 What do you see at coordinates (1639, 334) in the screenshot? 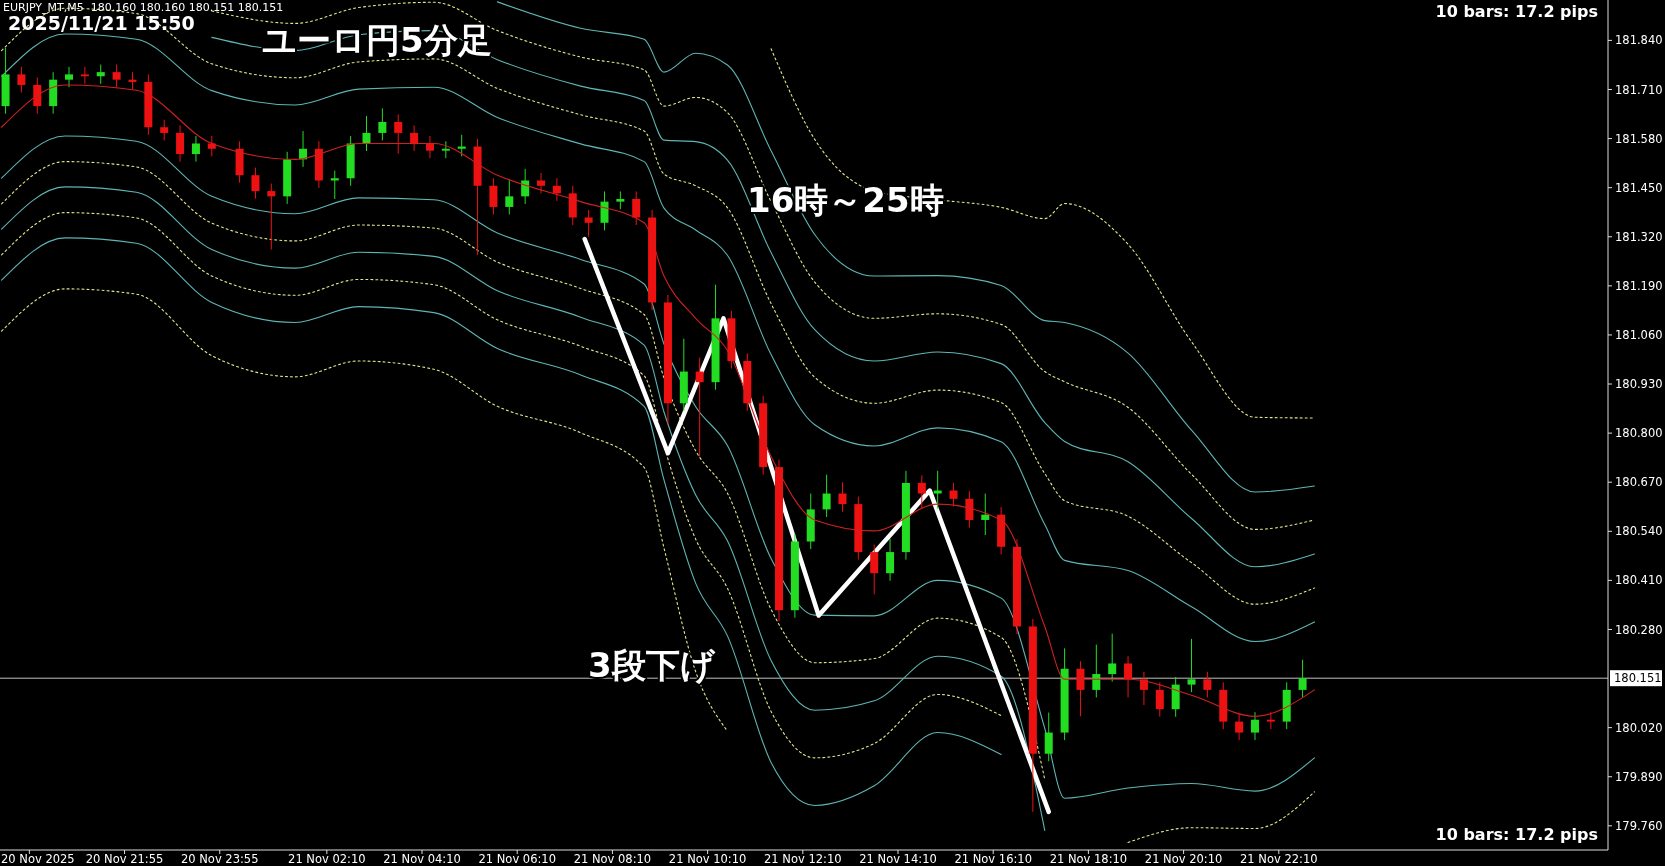
I see `y-tick-label: 181.060` at bounding box center [1639, 334].